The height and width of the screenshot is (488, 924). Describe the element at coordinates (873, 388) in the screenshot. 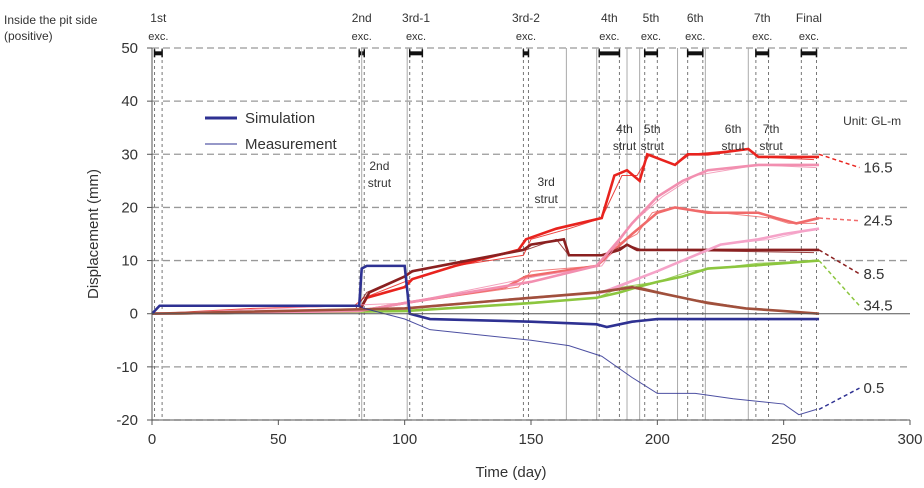

I see `series-label: 0.5` at that location.